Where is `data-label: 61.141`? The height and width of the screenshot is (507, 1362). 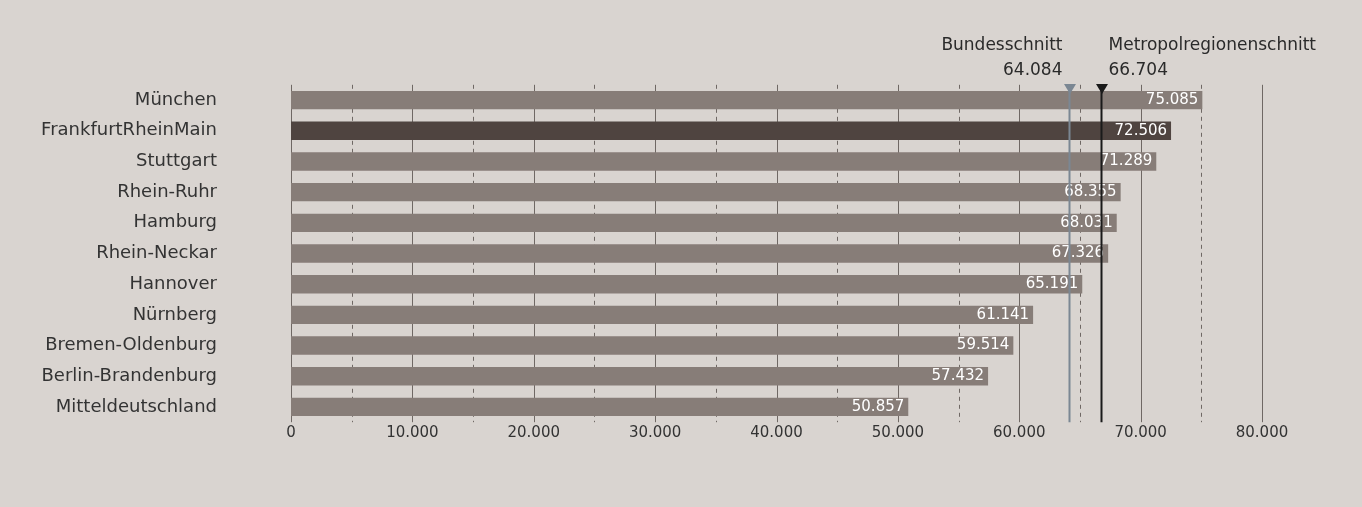
data-label: 61.141 is located at coordinates (1003, 313).